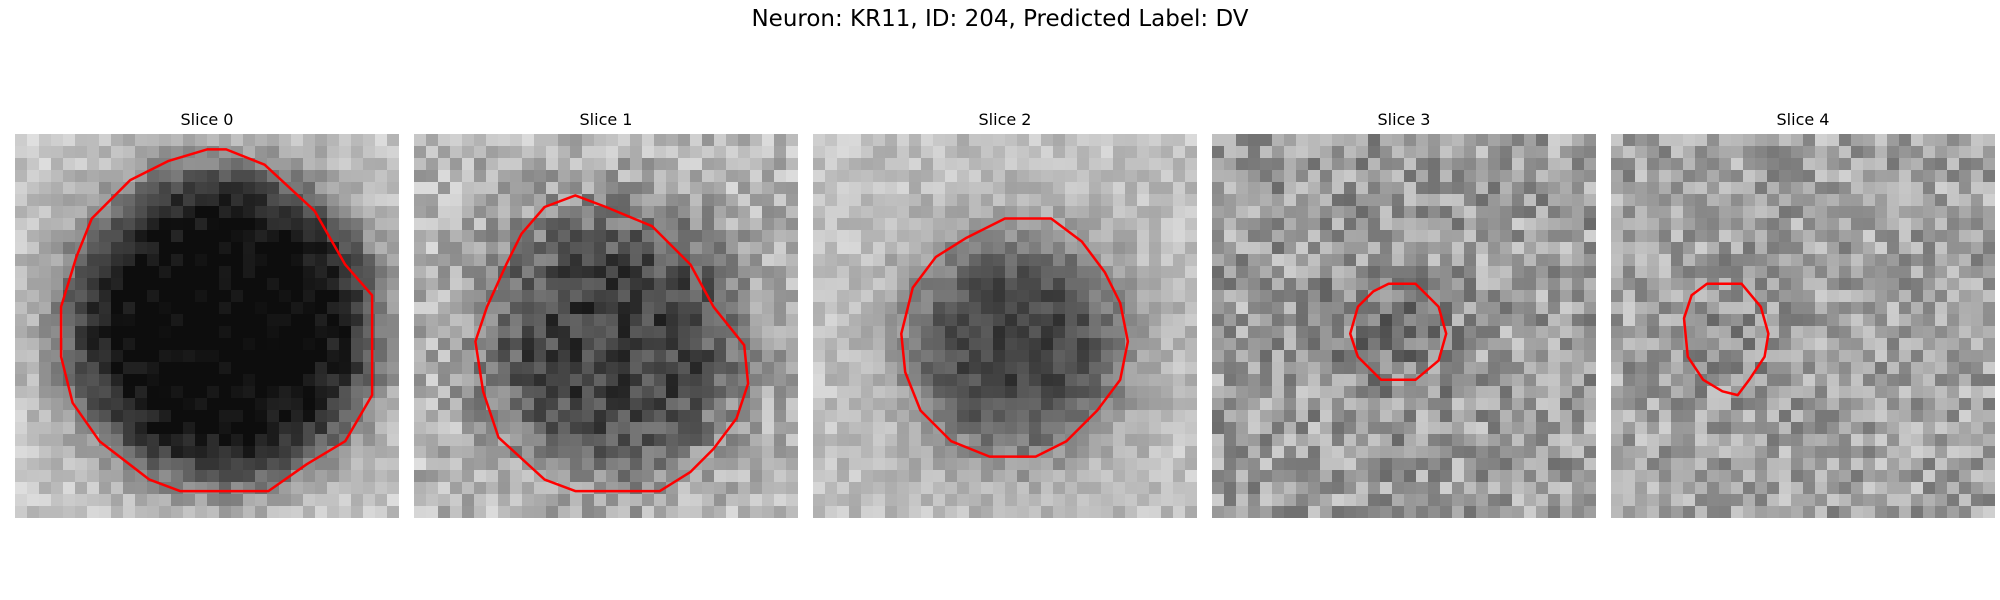  What do you see at coordinates (1005, 119) in the screenshot?
I see `slice-title: Slice 2` at bounding box center [1005, 119].